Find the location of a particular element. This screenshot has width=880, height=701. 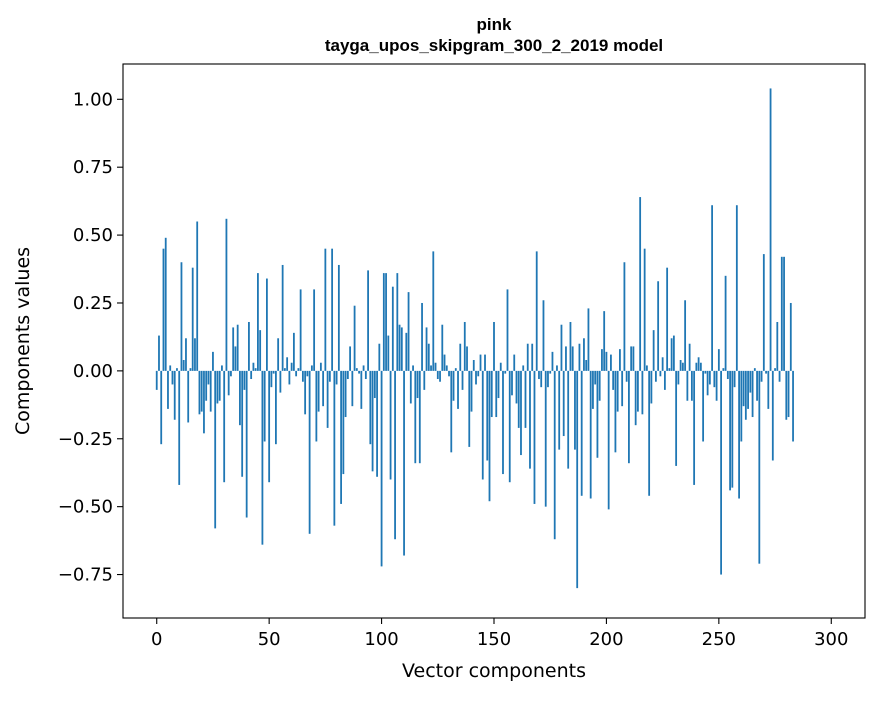

y-tick-label: 0.50 is located at coordinates (93, 235).